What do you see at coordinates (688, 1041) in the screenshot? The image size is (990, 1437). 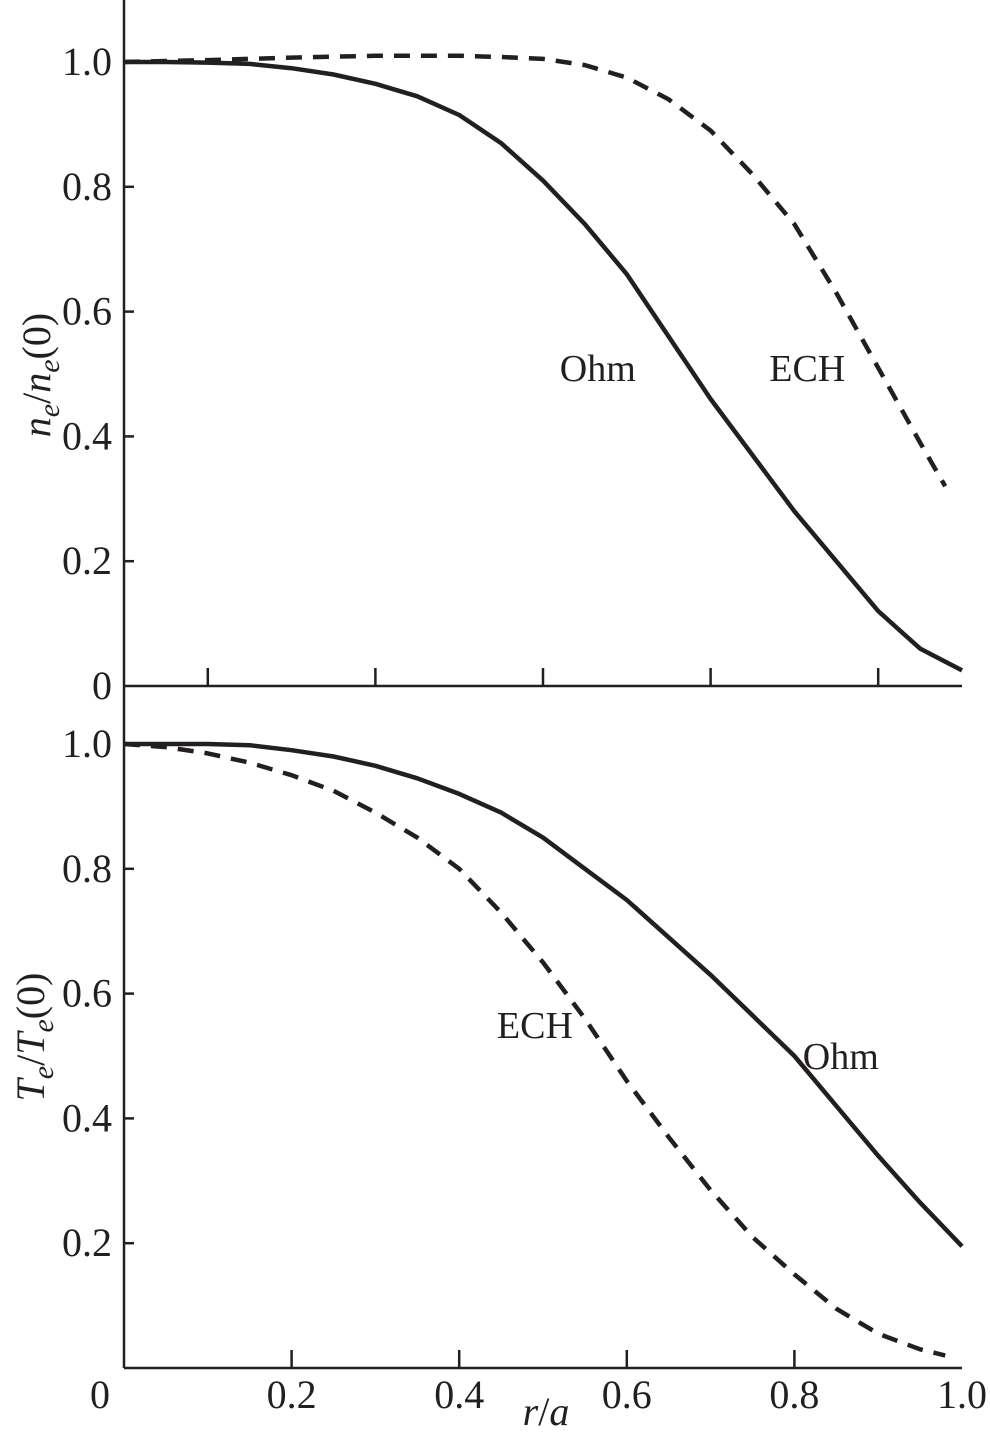 I see `temperature-series-labels: Ohm ECH` at bounding box center [688, 1041].